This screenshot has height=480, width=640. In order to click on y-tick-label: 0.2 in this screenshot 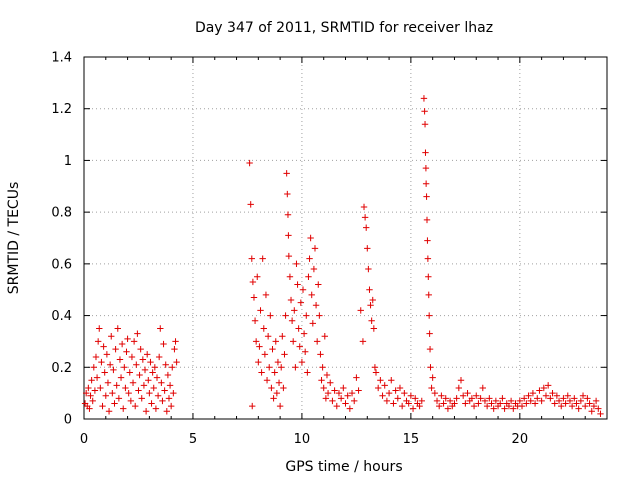, I will do `click(61, 368)`.